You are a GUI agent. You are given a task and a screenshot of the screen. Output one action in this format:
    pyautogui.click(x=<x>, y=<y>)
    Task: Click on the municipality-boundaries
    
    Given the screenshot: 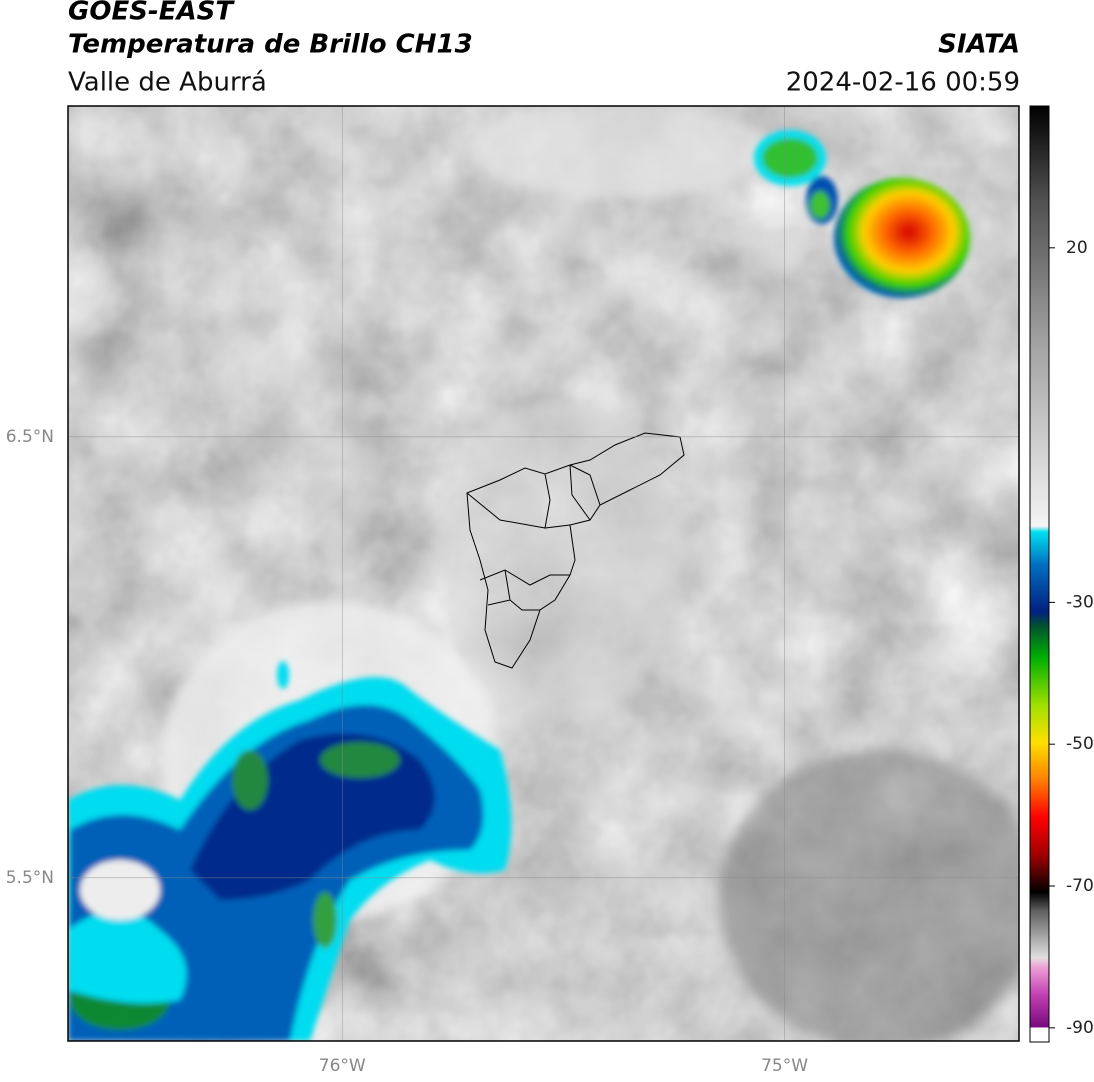 What is the action you would take?
    pyautogui.click(x=575, y=550)
    